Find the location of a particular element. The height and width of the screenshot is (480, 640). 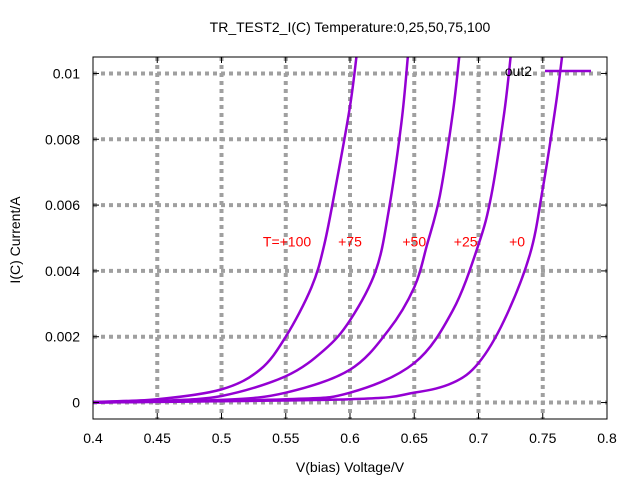

x-axis-title: V(bias) Voltage/V is located at coordinates (350, 467).